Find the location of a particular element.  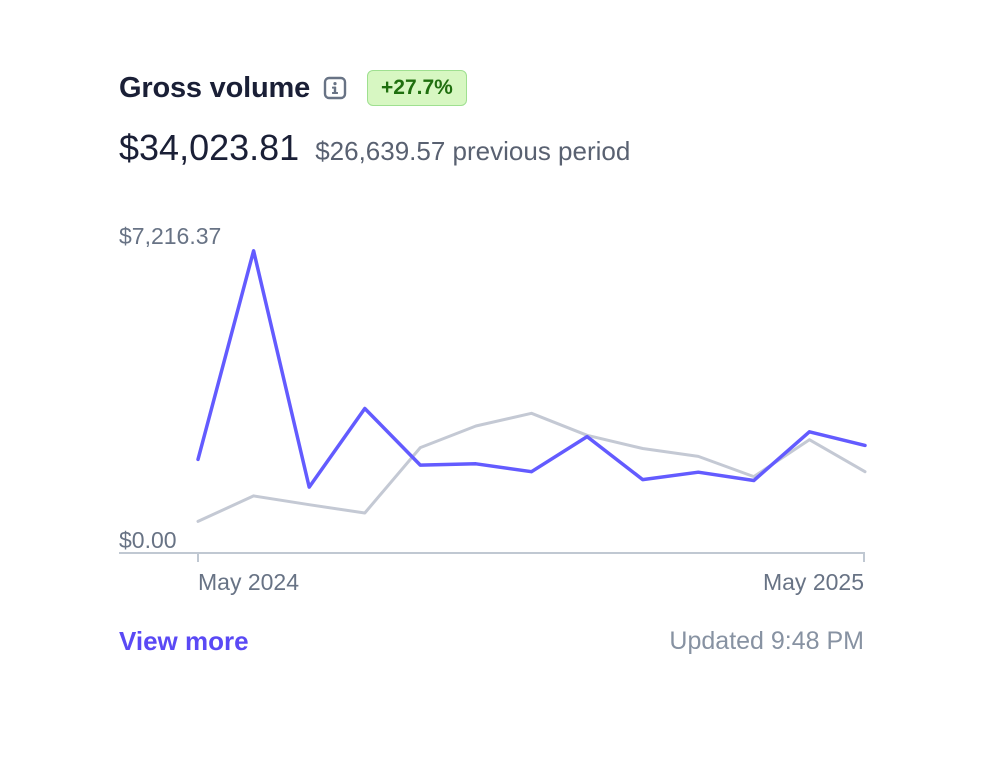

previous-period-amount: $26,639.57 previous period is located at coordinates (473, 151).